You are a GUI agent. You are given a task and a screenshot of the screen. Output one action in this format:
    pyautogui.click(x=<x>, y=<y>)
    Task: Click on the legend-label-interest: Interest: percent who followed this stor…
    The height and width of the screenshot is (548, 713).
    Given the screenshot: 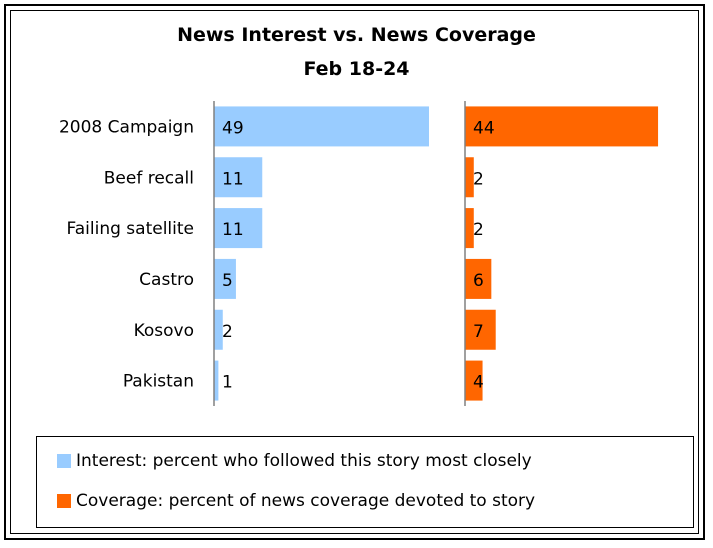 What is the action you would take?
    pyautogui.click(x=304, y=461)
    